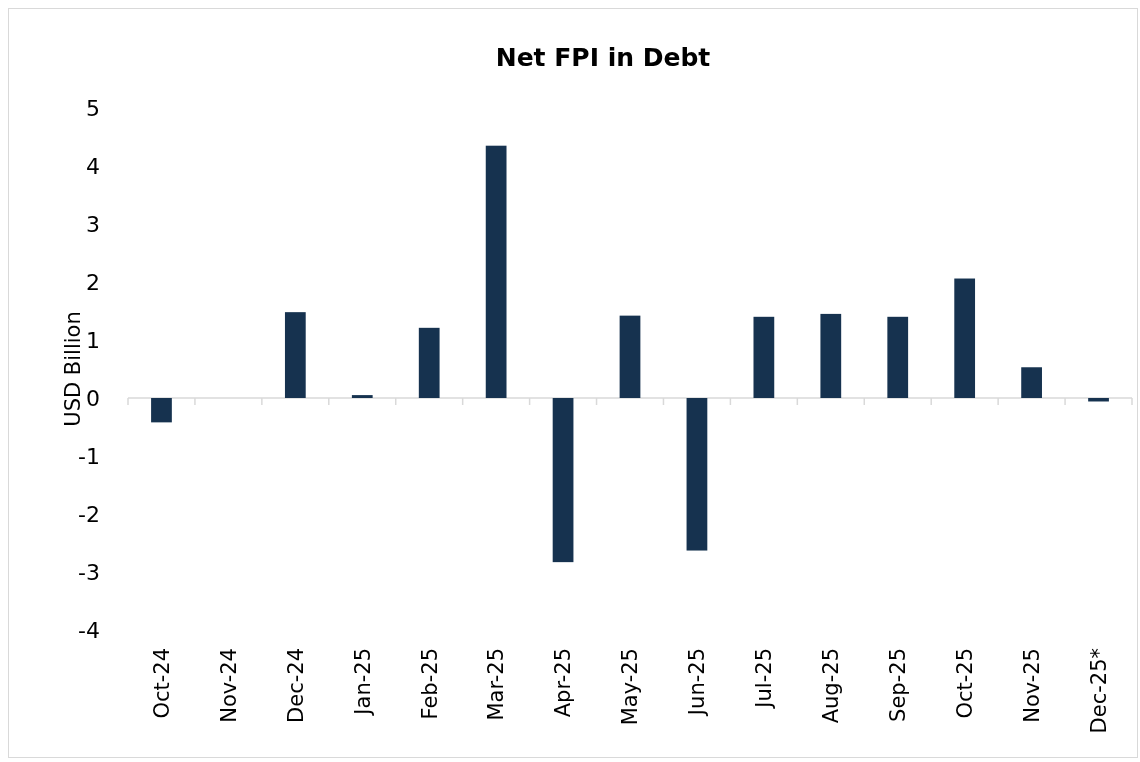  What do you see at coordinates (93, 282) in the screenshot?
I see `y-tick-label: 2` at bounding box center [93, 282].